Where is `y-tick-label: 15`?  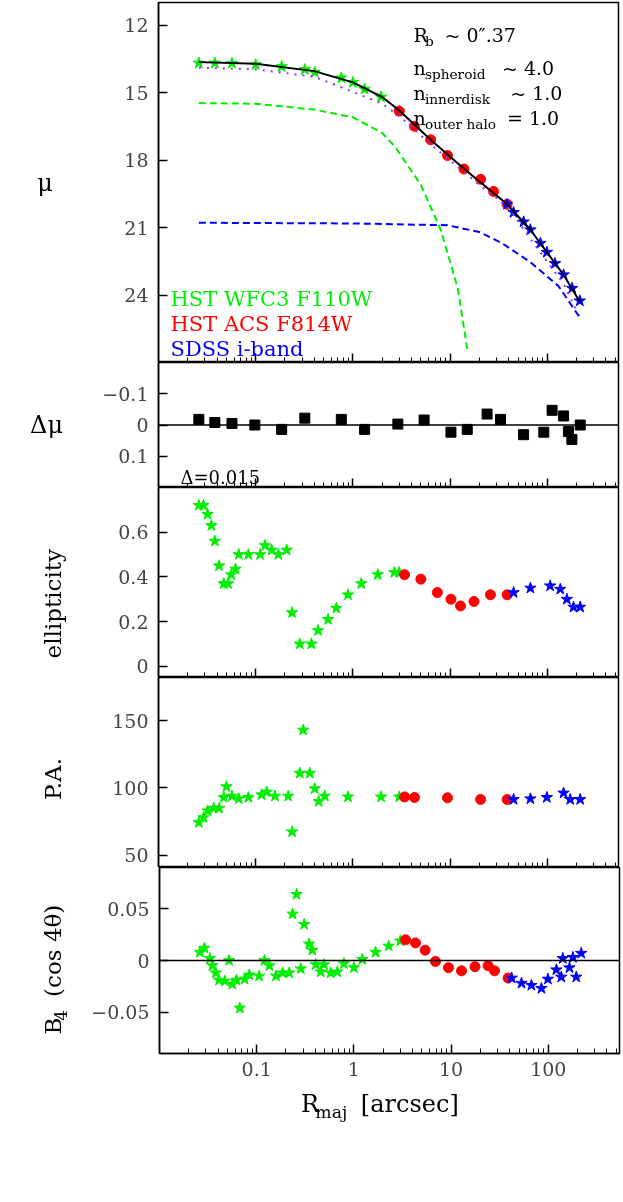
y-tick-label: 15 is located at coordinates (136, 92).